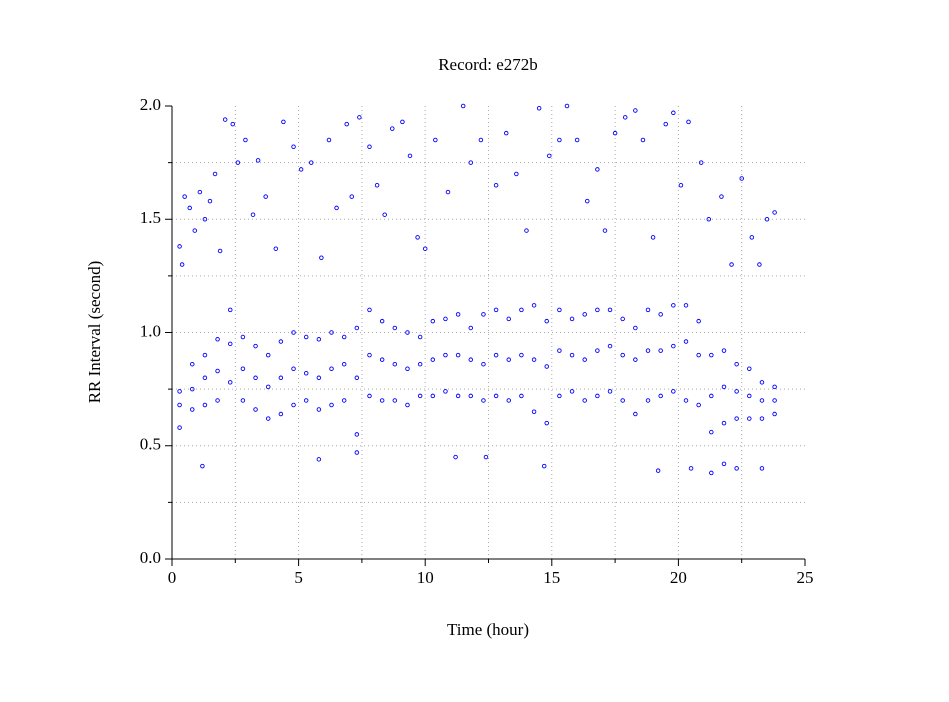 The image size is (949, 702). Describe the element at coordinates (678, 577) in the screenshot. I see `x-tick-label: 20` at that location.